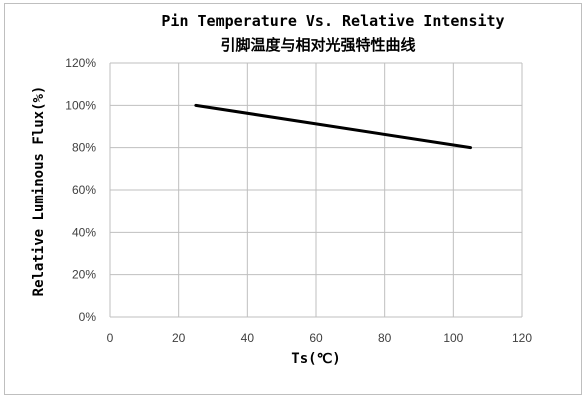 The height and width of the screenshot is (400, 587). Describe the element at coordinates (248, 338) in the screenshot. I see `x-tick-label: 40` at that location.